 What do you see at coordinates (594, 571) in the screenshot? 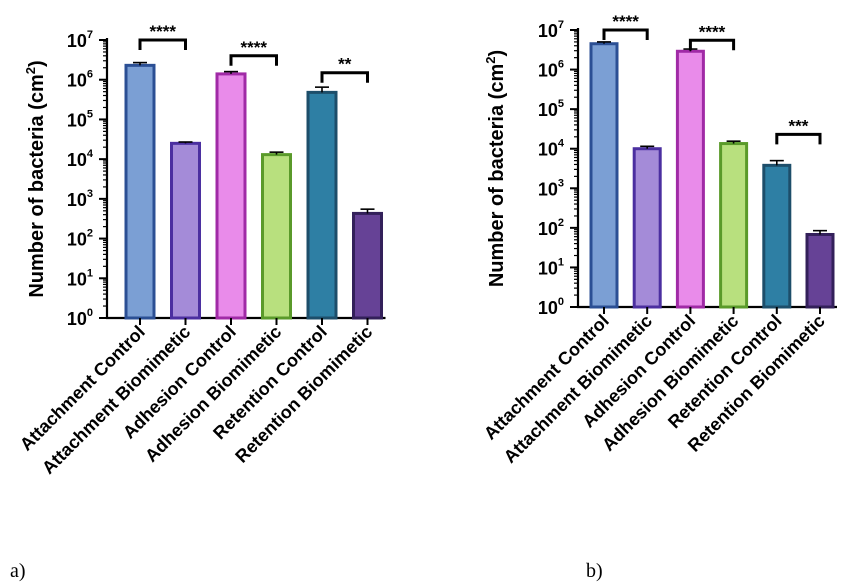
I see `panel-label-b: b)` at bounding box center [594, 571].